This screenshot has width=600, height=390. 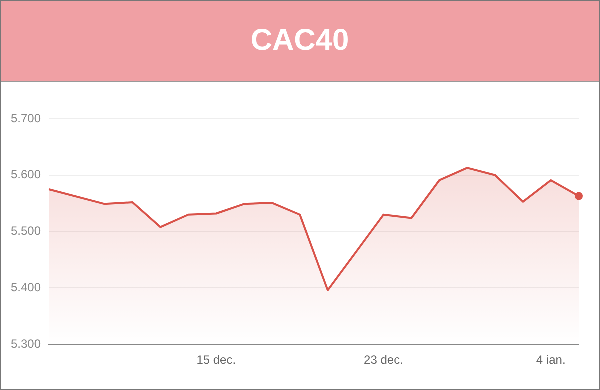 I want to click on y-tick-label: 5.500, so click(x=26, y=231).